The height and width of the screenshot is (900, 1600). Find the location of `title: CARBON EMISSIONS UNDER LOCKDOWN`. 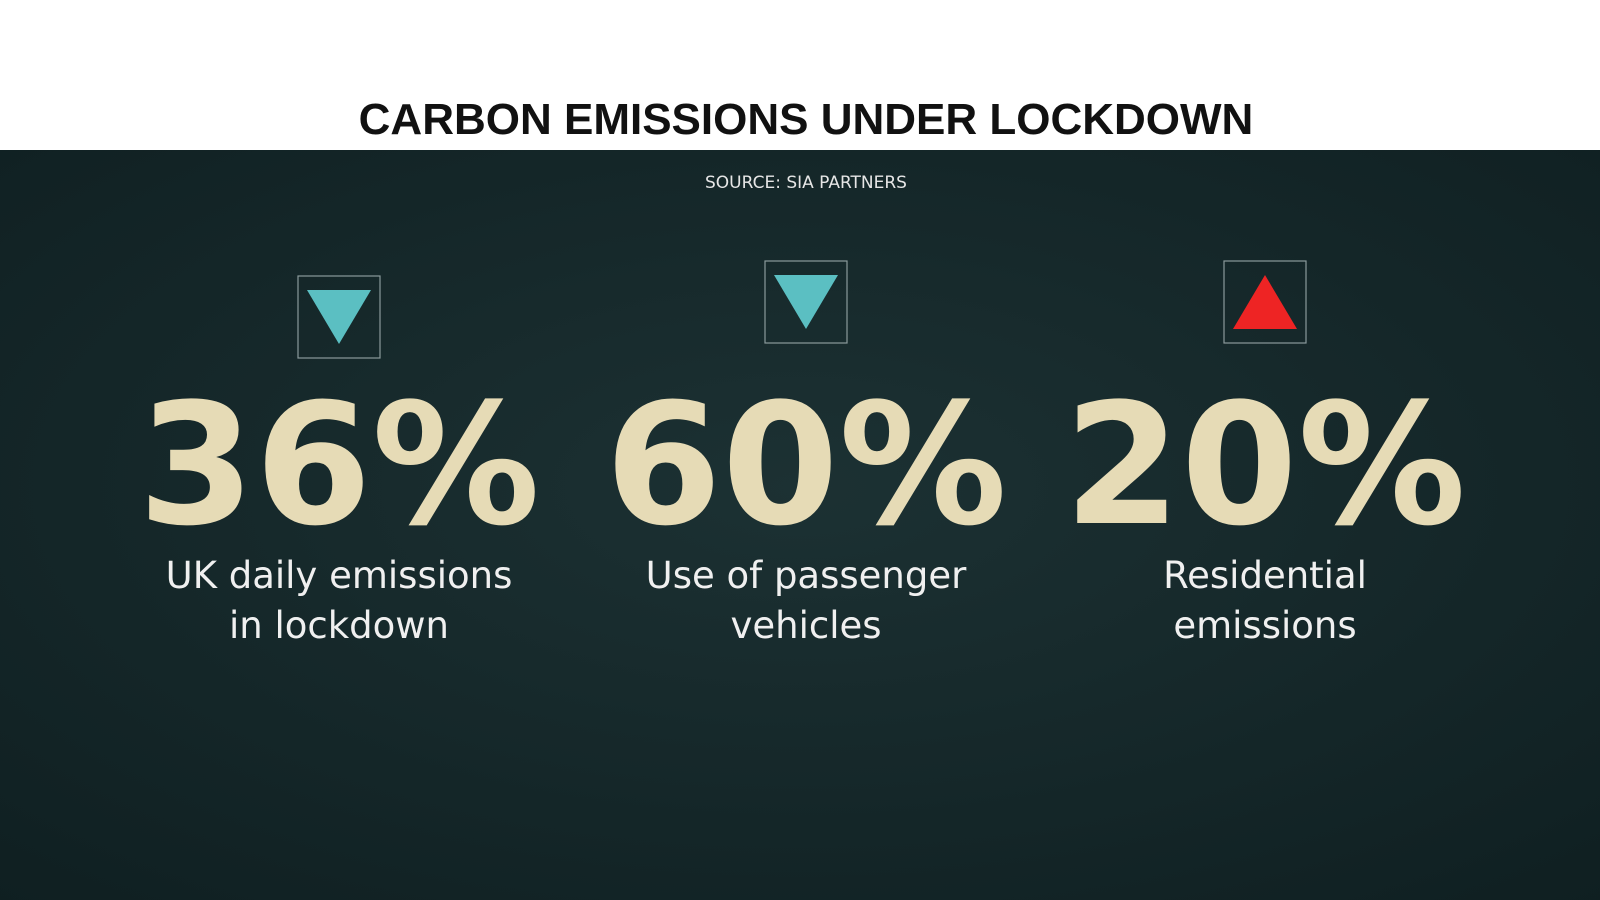

title: CARBON EMISSIONS UNDER LOCKDOWN is located at coordinates (806, 119).